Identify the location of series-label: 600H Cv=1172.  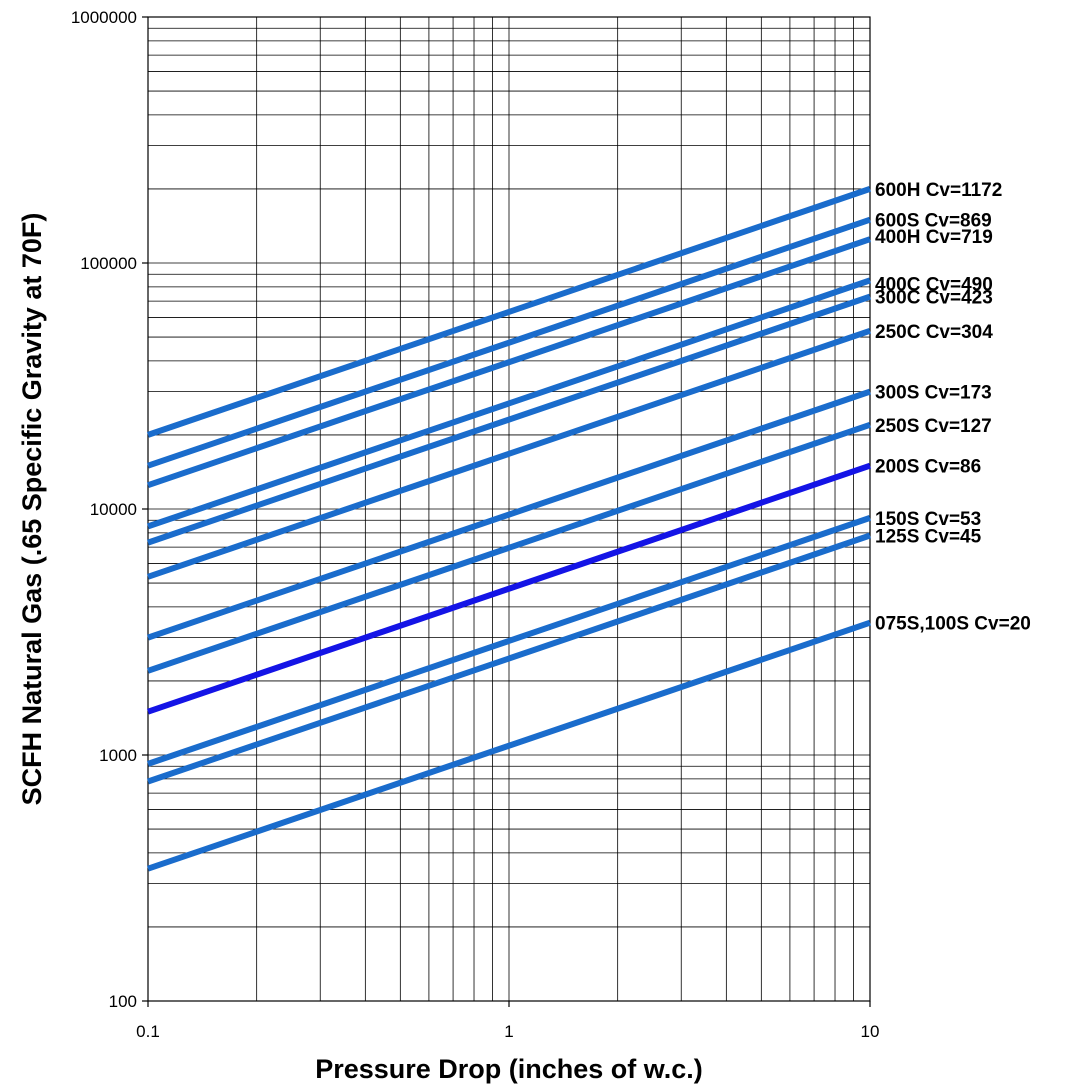
(938, 190).